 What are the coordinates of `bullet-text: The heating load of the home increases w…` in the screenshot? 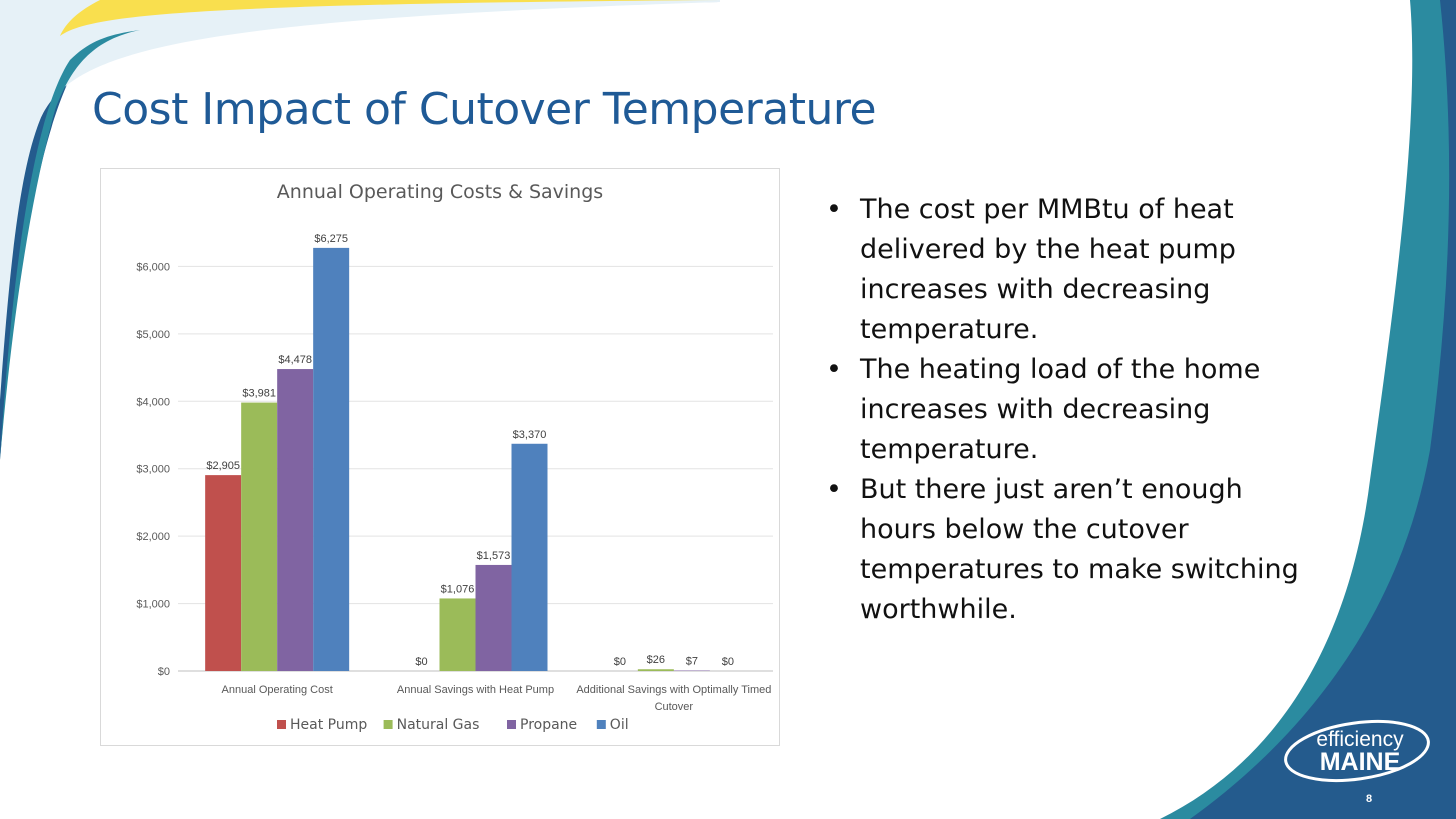 It's located at (1060, 409).